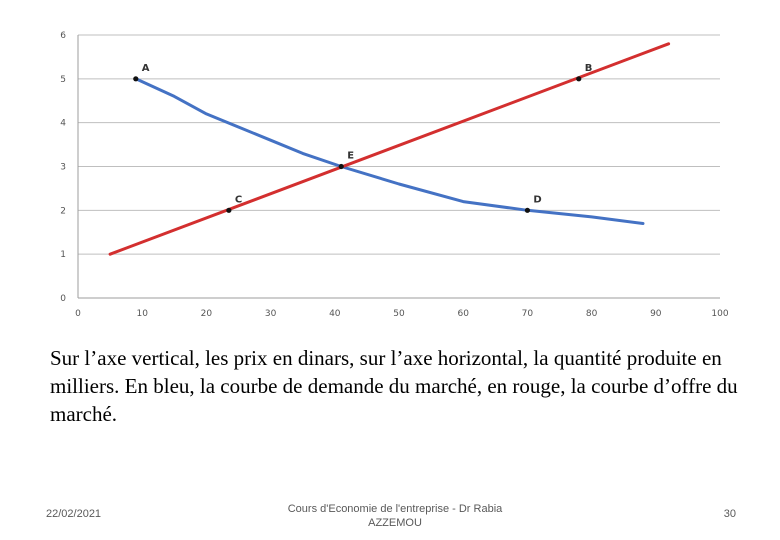 This screenshot has width=780, height=540. I want to click on y-tick-label-3: 3, so click(63, 168).